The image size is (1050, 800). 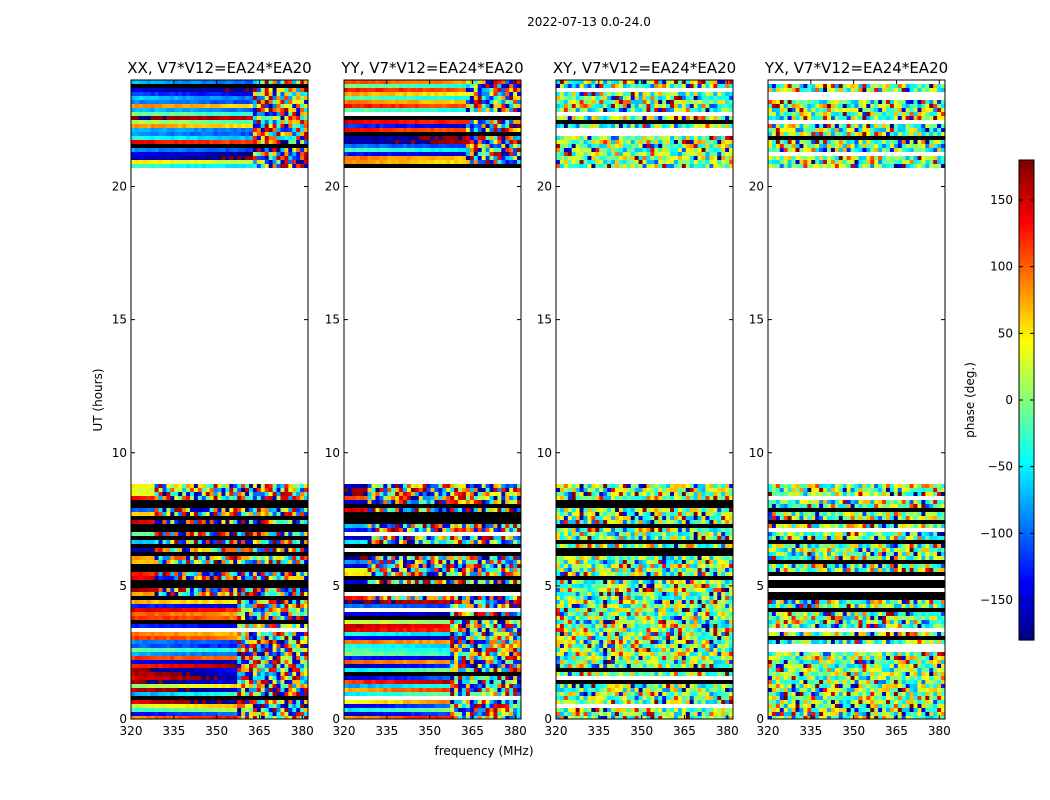 What do you see at coordinates (853, 731) in the screenshot?
I see `x-tick-label: 350` at bounding box center [853, 731].